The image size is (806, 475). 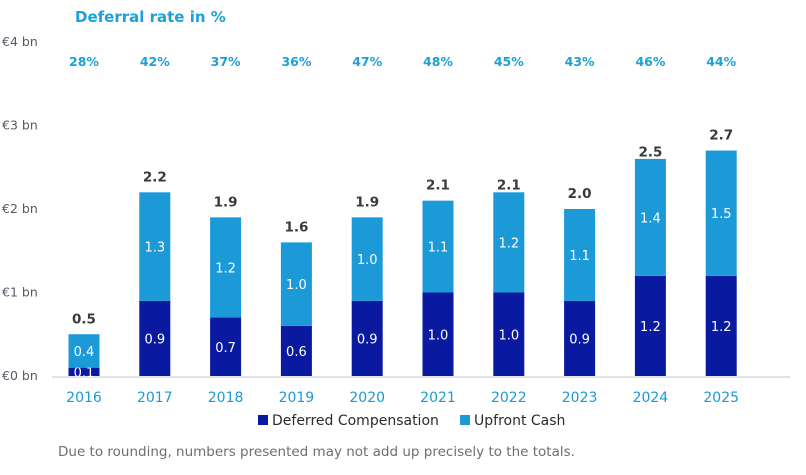 I want to click on x-tick-label: 2023, so click(x=580, y=398).